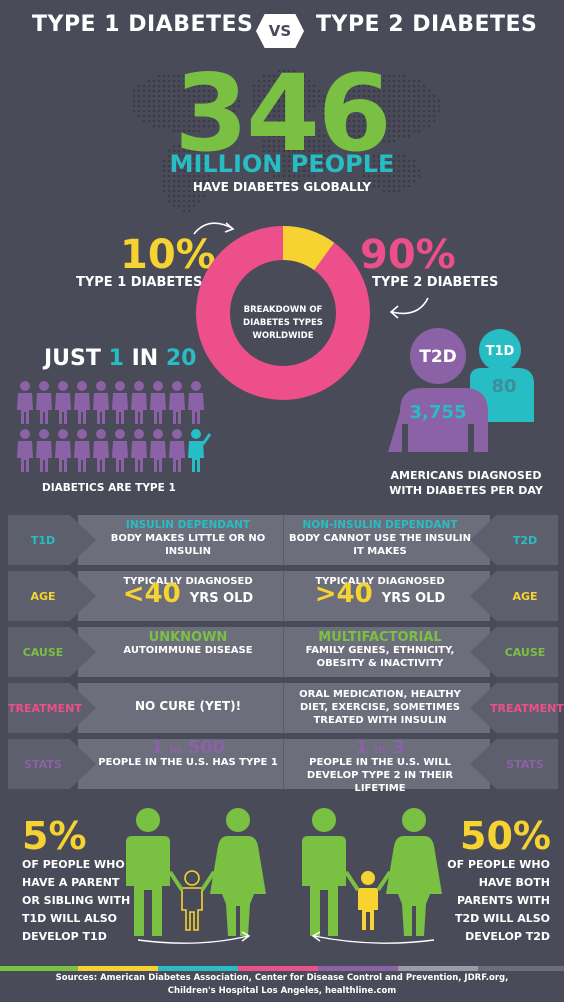 This screenshot has height=1002, width=564. I want to click on t2d-stat-num: 1, so click(361, 747).